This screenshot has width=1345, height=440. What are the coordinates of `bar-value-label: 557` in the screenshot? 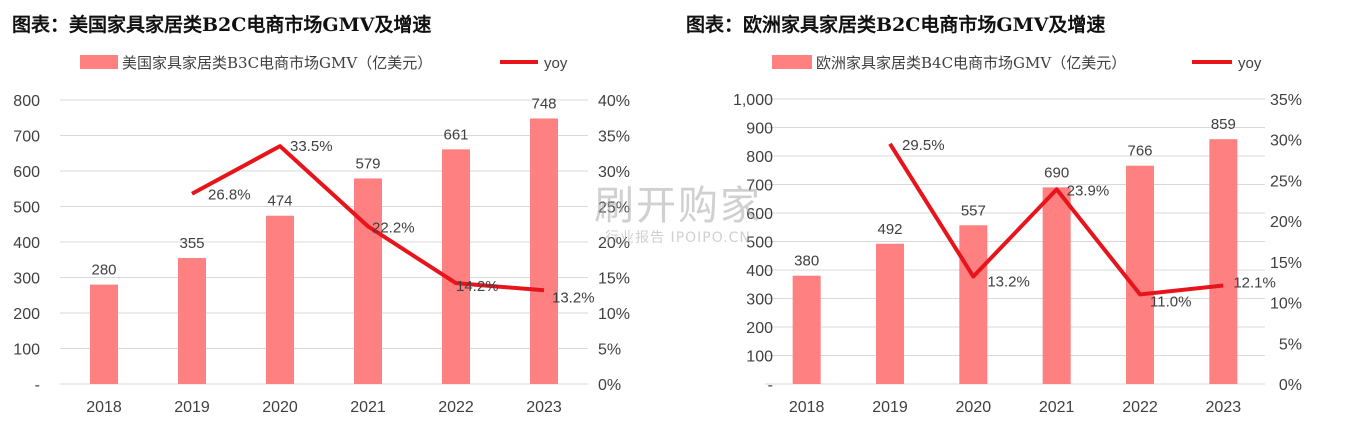 It's located at (973, 210).